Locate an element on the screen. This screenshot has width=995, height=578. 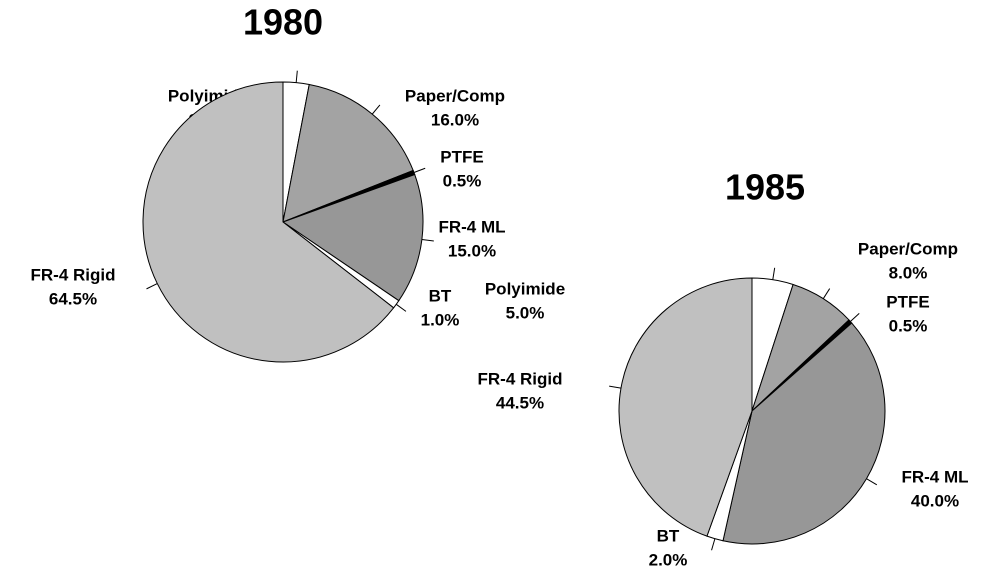
slice-label: Polyimide is located at coordinates (525, 288).